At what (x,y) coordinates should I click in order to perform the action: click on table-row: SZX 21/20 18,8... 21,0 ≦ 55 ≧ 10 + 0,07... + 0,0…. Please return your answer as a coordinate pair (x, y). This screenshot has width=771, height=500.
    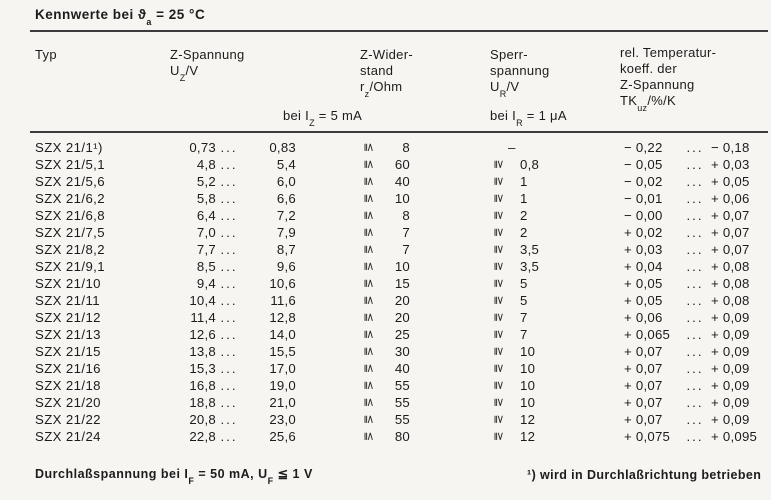
    Looking at the image, I should click on (401, 402).